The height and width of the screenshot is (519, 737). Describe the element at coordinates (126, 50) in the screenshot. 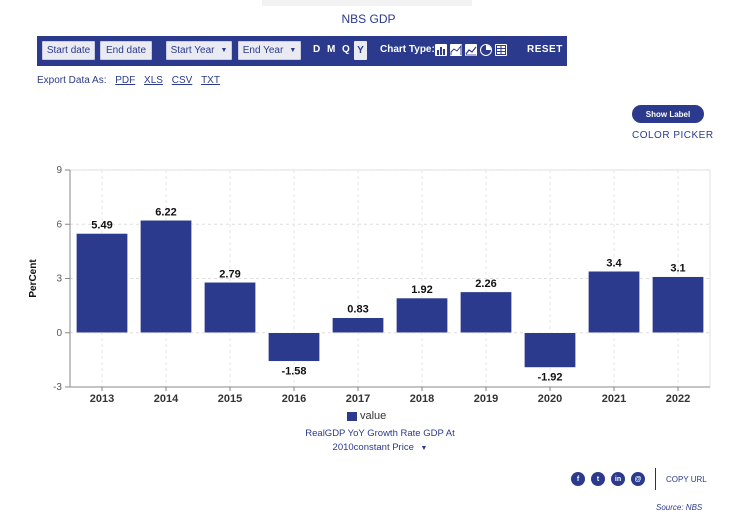

I see `end-date-button: End date` at that location.